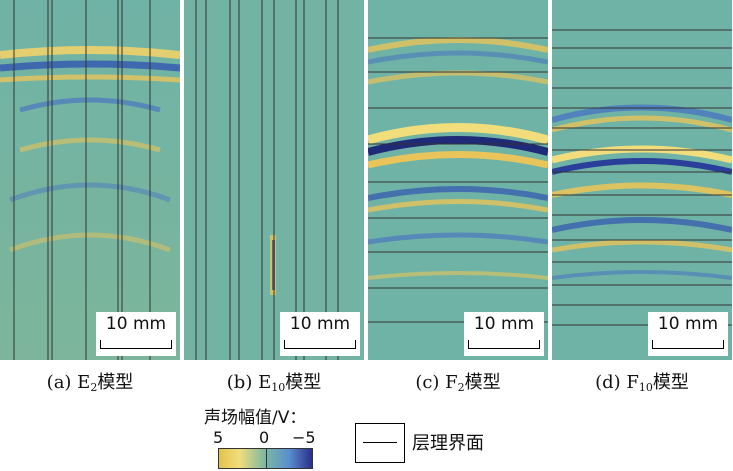 The height and width of the screenshot is (471, 733). I want to click on colorbar-zero-divider, so click(266, 458).